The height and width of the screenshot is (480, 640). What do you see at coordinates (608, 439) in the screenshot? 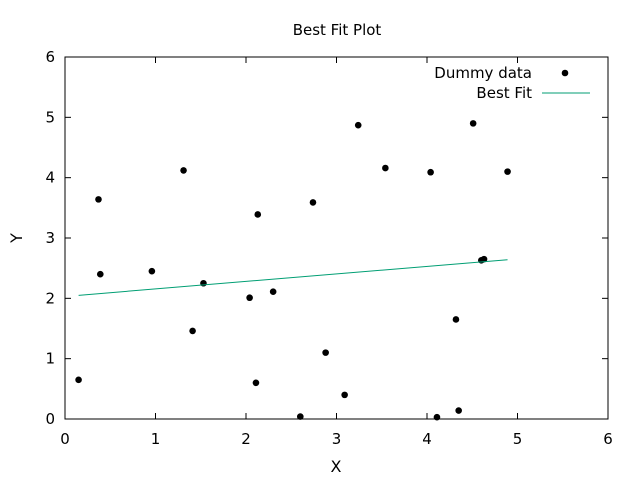
I see `x-tick-label: 6` at bounding box center [608, 439].